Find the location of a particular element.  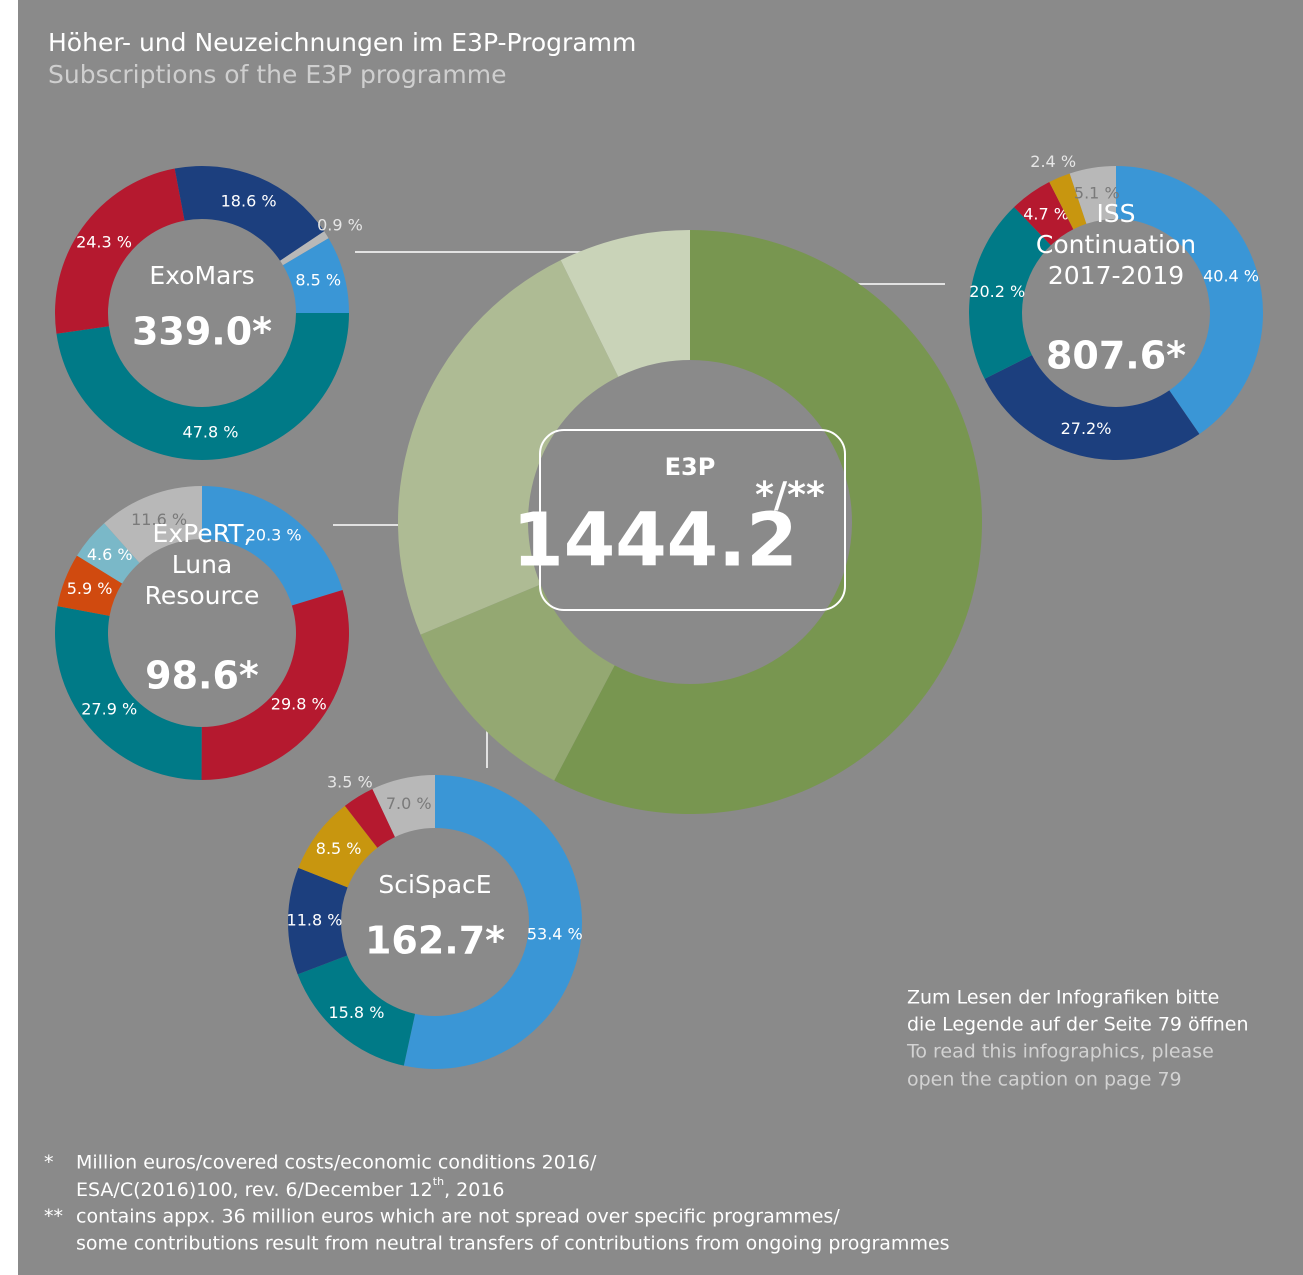

note-line: open the caption on page 79 is located at coordinates (1044, 1080).